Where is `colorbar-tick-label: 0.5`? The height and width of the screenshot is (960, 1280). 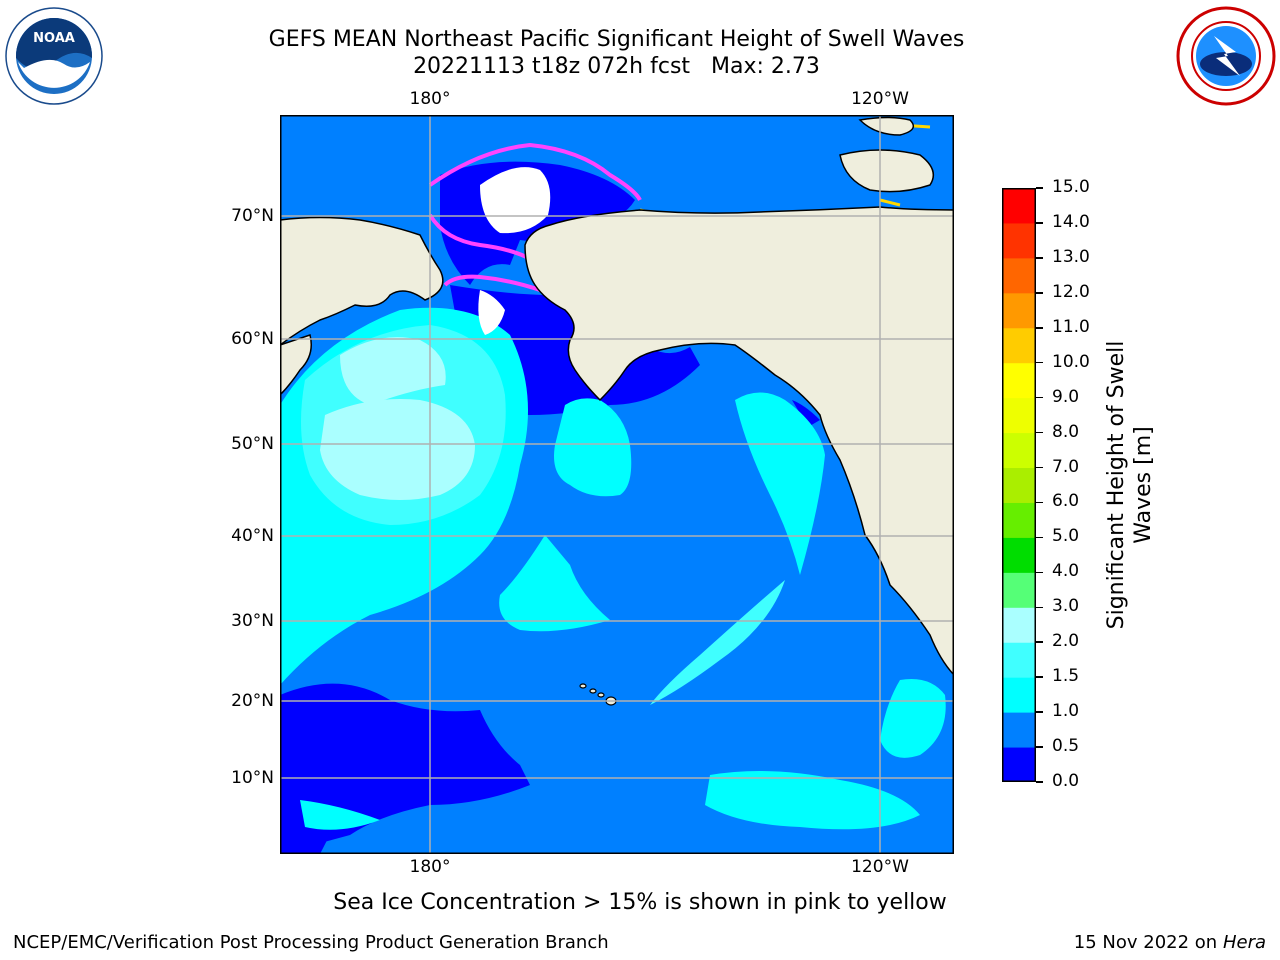 colorbar-tick-label: 0.5 is located at coordinates (1066, 746).